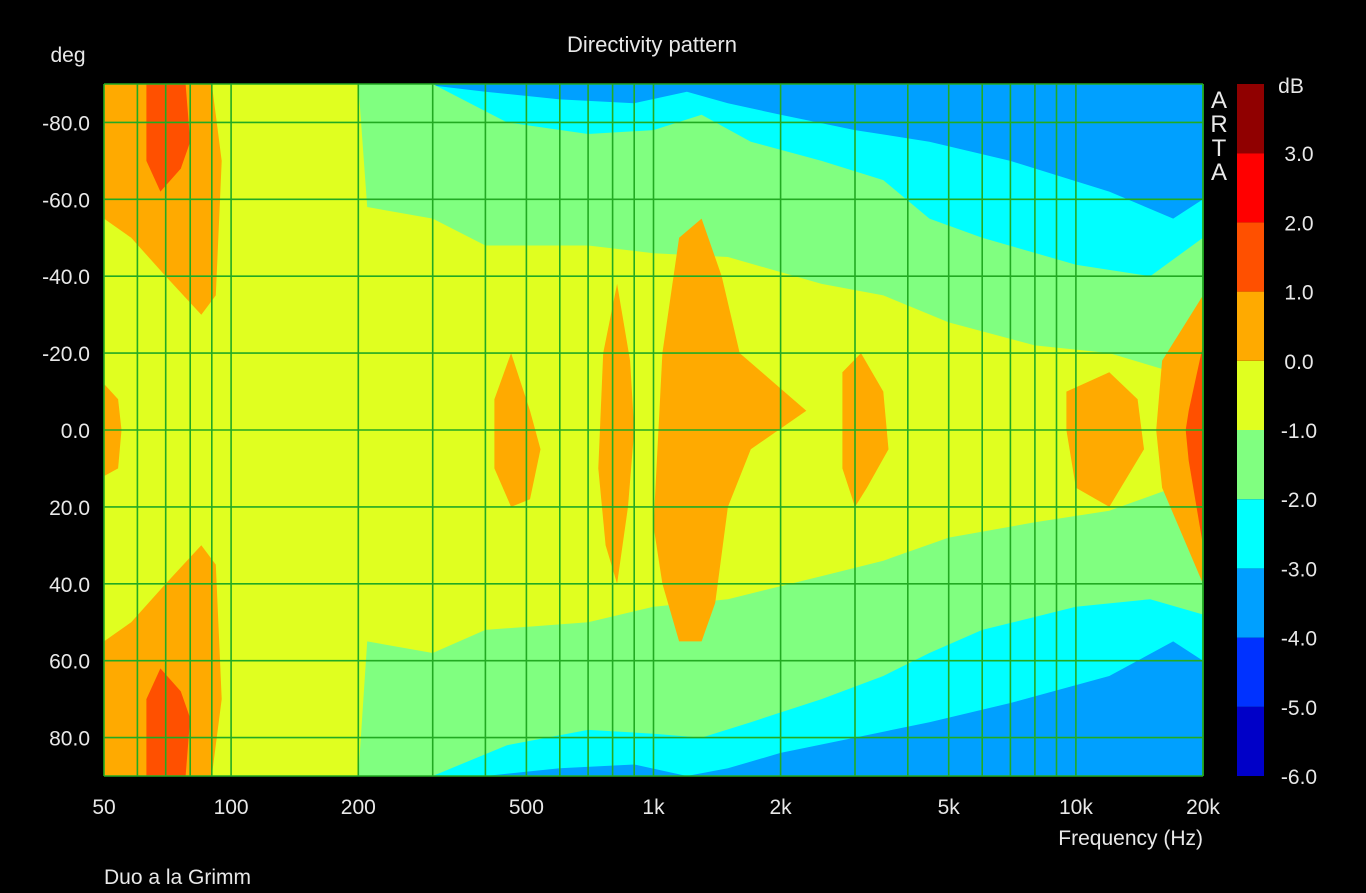 This screenshot has width=1366, height=893. I want to click on colorbar-tick-label: -1.0, so click(1299, 431).